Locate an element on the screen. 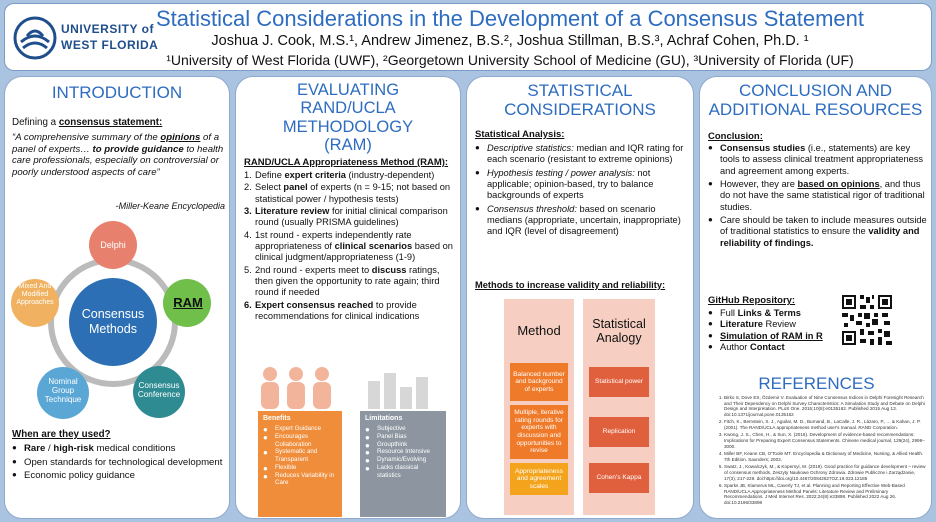  cycle-mixed: Mixed And Modified Approaches is located at coordinates (35, 295).